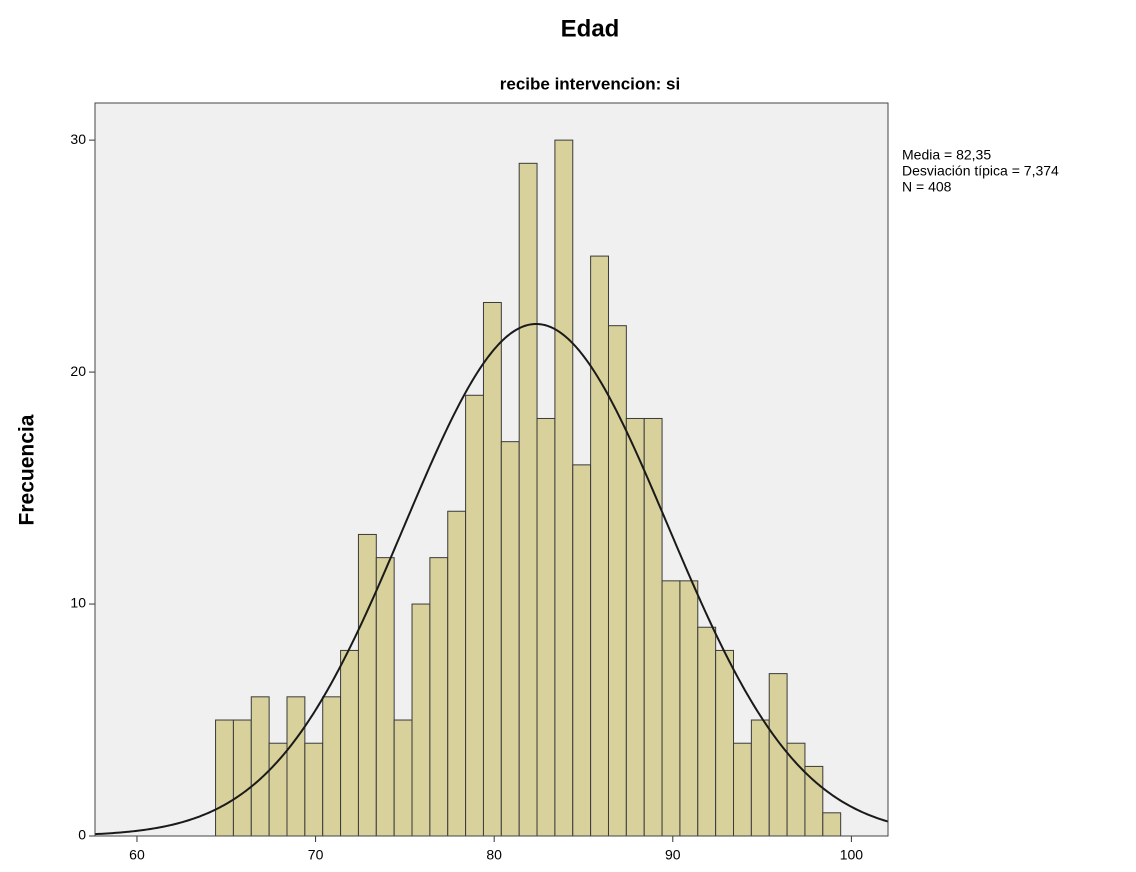 The width and height of the screenshot is (1136, 872). Describe the element at coordinates (78, 603) in the screenshot. I see `y-tick-label: 10` at that location.